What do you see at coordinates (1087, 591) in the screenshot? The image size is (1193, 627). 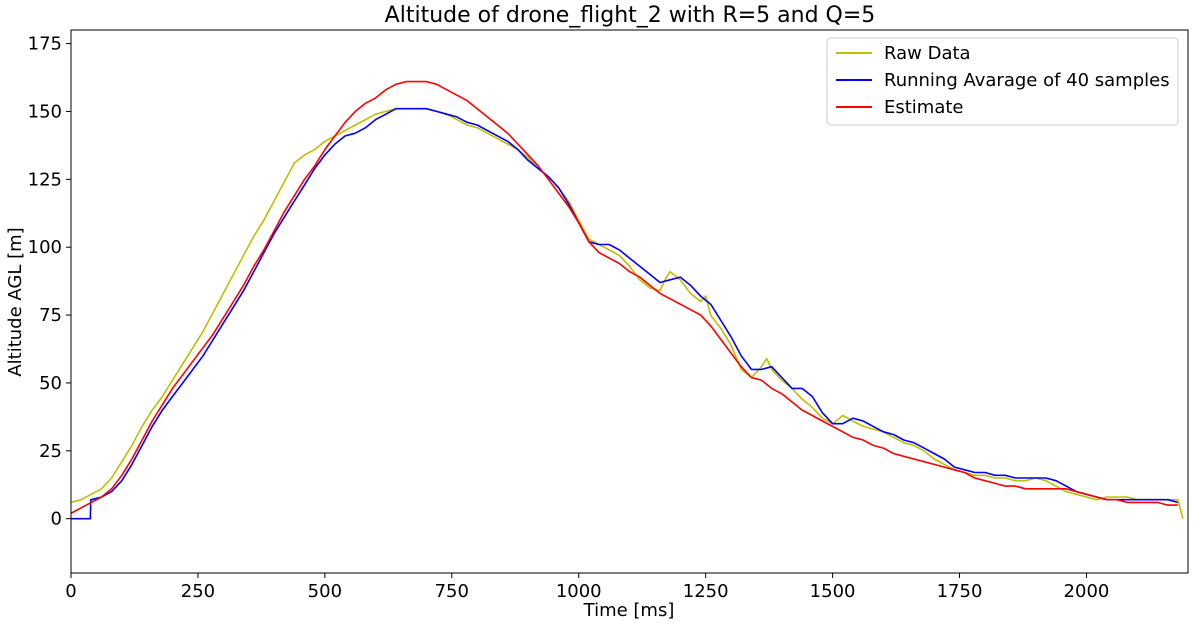 I see `x-tick-label: 2000` at bounding box center [1087, 591].